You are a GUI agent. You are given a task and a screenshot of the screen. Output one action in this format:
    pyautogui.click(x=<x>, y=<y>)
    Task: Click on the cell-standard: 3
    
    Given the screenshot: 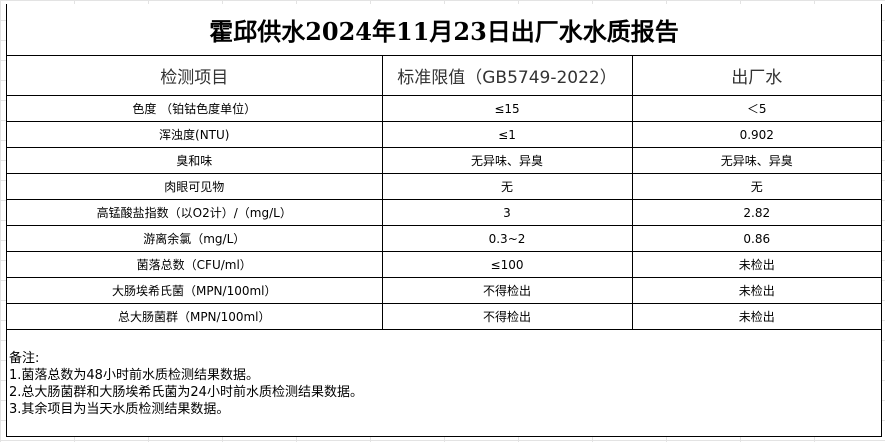 What is the action you would take?
    pyautogui.click(x=507, y=212)
    